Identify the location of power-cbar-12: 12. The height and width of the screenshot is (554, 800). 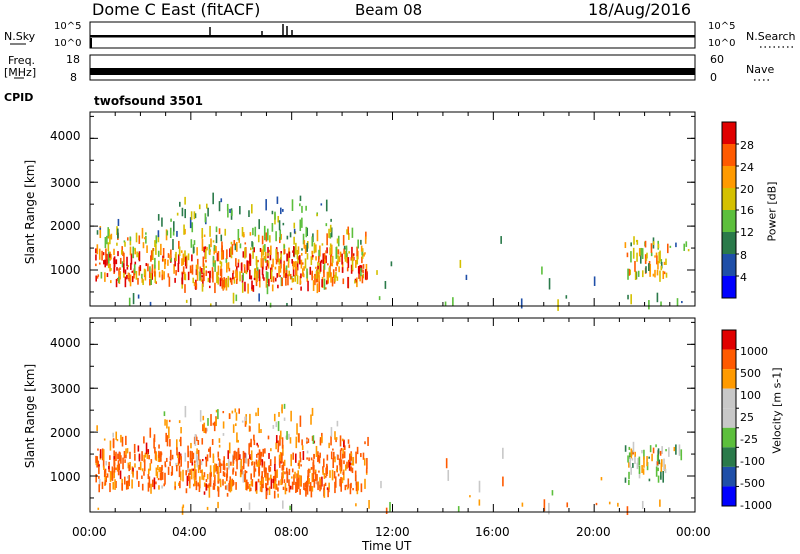
(747, 232).